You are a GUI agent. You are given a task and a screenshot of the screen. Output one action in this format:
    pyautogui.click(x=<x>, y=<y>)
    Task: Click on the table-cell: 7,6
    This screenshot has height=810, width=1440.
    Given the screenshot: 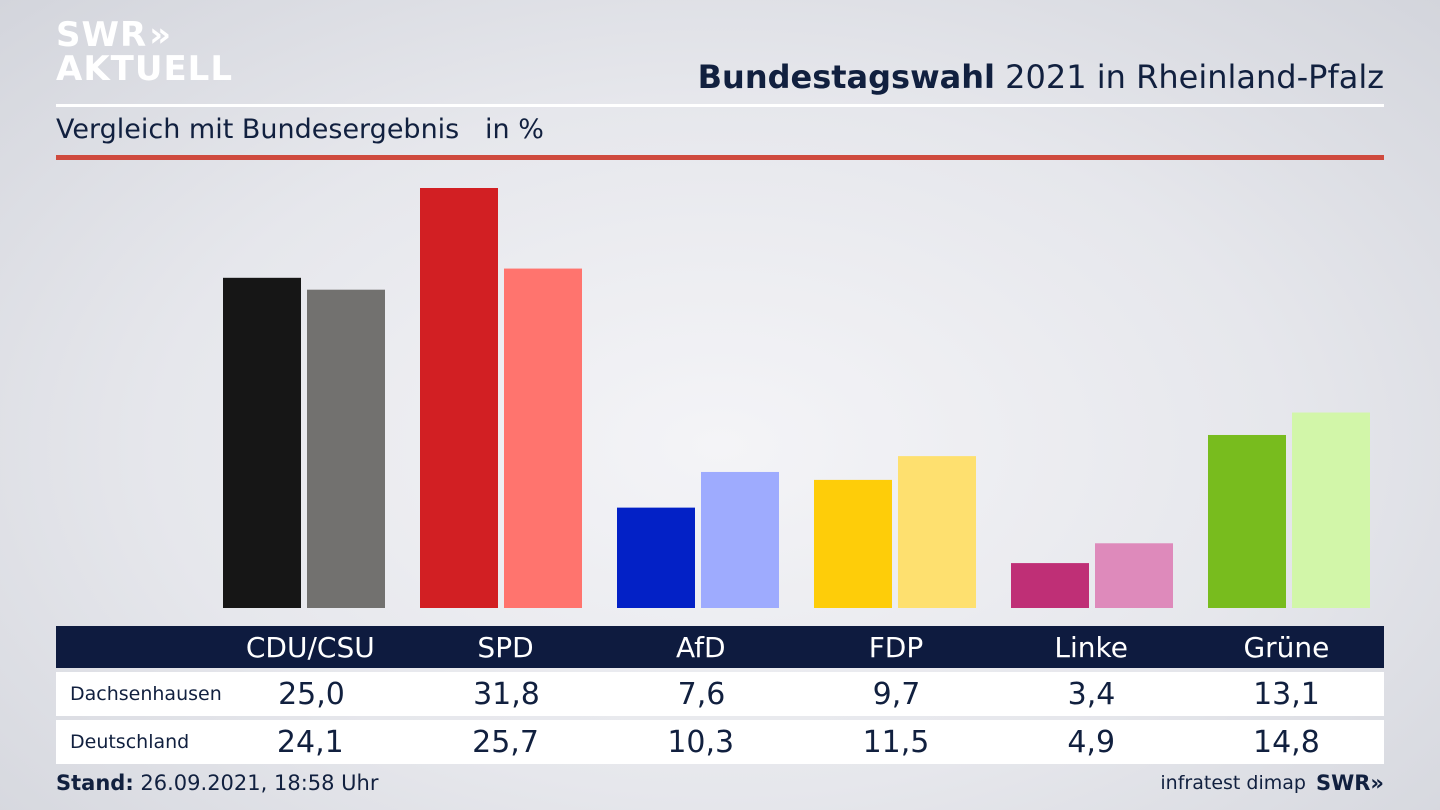 What is the action you would take?
    pyautogui.click(x=701, y=694)
    